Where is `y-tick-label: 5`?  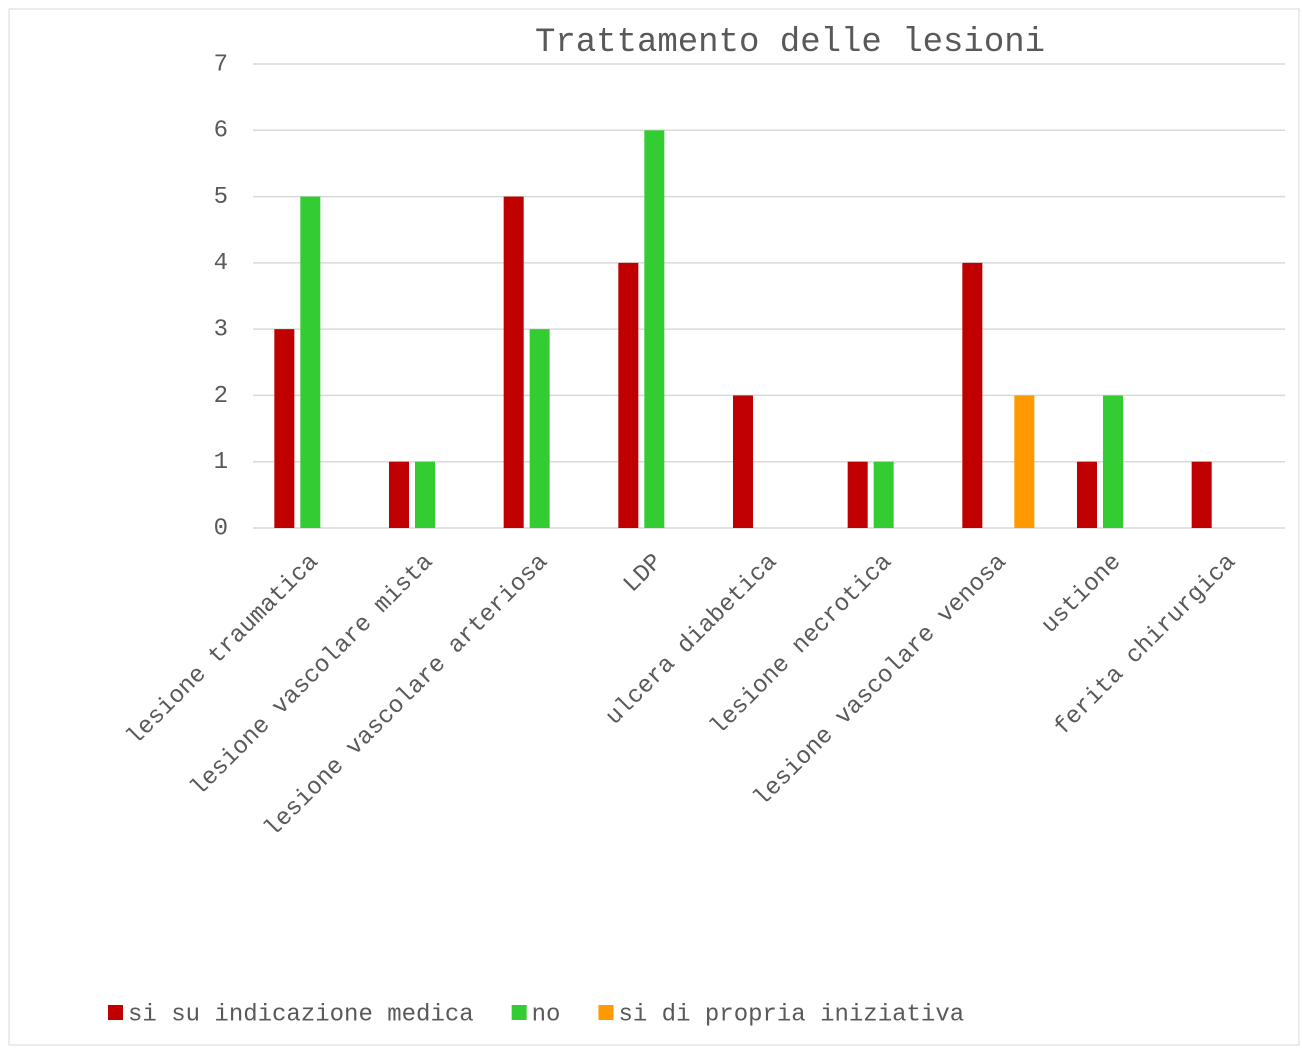 y-tick-label: 5 is located at coordinates (221, 197).